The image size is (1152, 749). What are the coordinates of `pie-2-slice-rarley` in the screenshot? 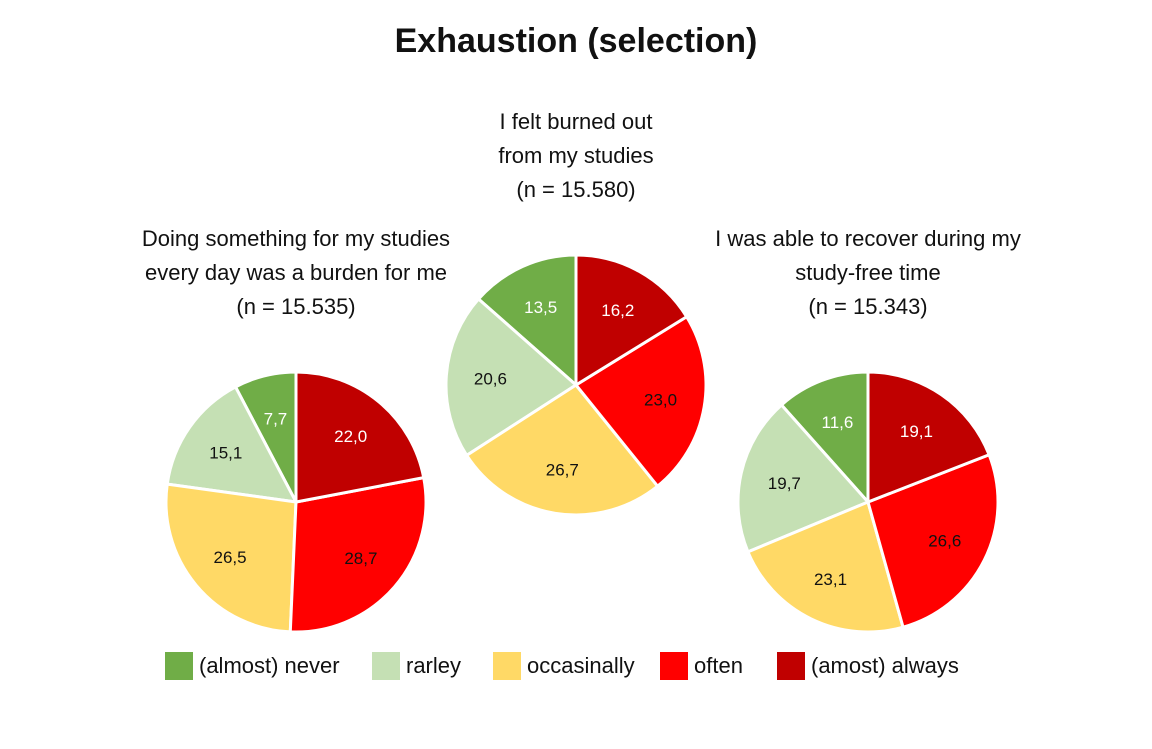 It's located at (511, 377).